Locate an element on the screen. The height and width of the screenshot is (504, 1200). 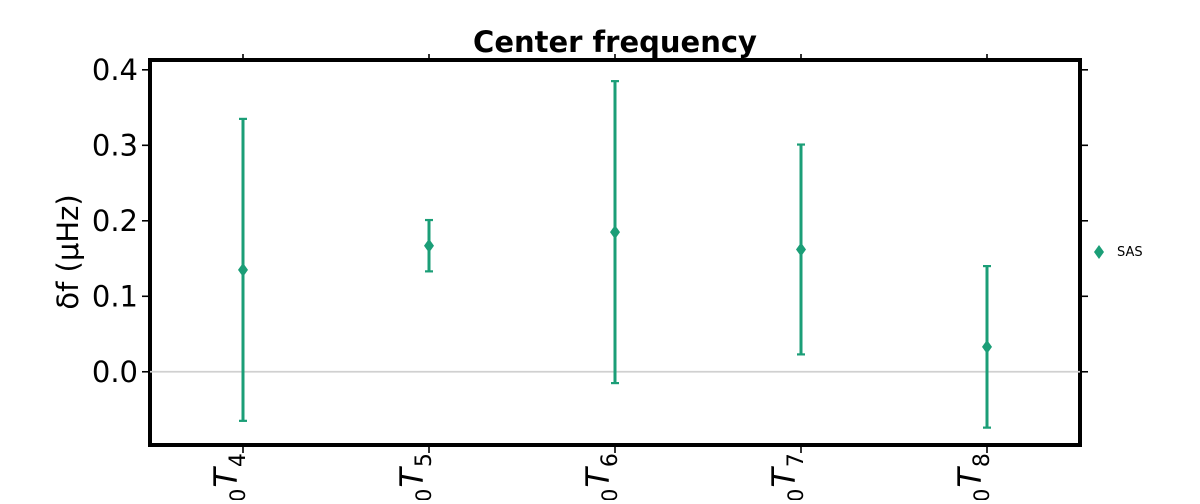
x-tick-label-sub: 8 is located at coordinates (982, 460).